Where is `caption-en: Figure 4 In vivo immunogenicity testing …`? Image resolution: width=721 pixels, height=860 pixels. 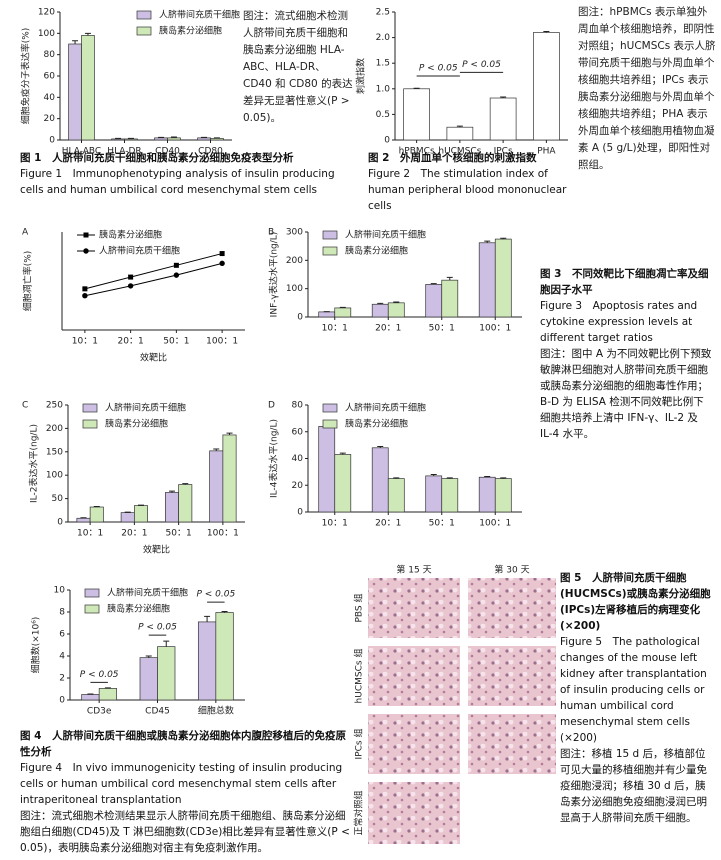 caption-en: Figure 4 In vivo immunogenicity testing … is located at coordinates (181, 784).